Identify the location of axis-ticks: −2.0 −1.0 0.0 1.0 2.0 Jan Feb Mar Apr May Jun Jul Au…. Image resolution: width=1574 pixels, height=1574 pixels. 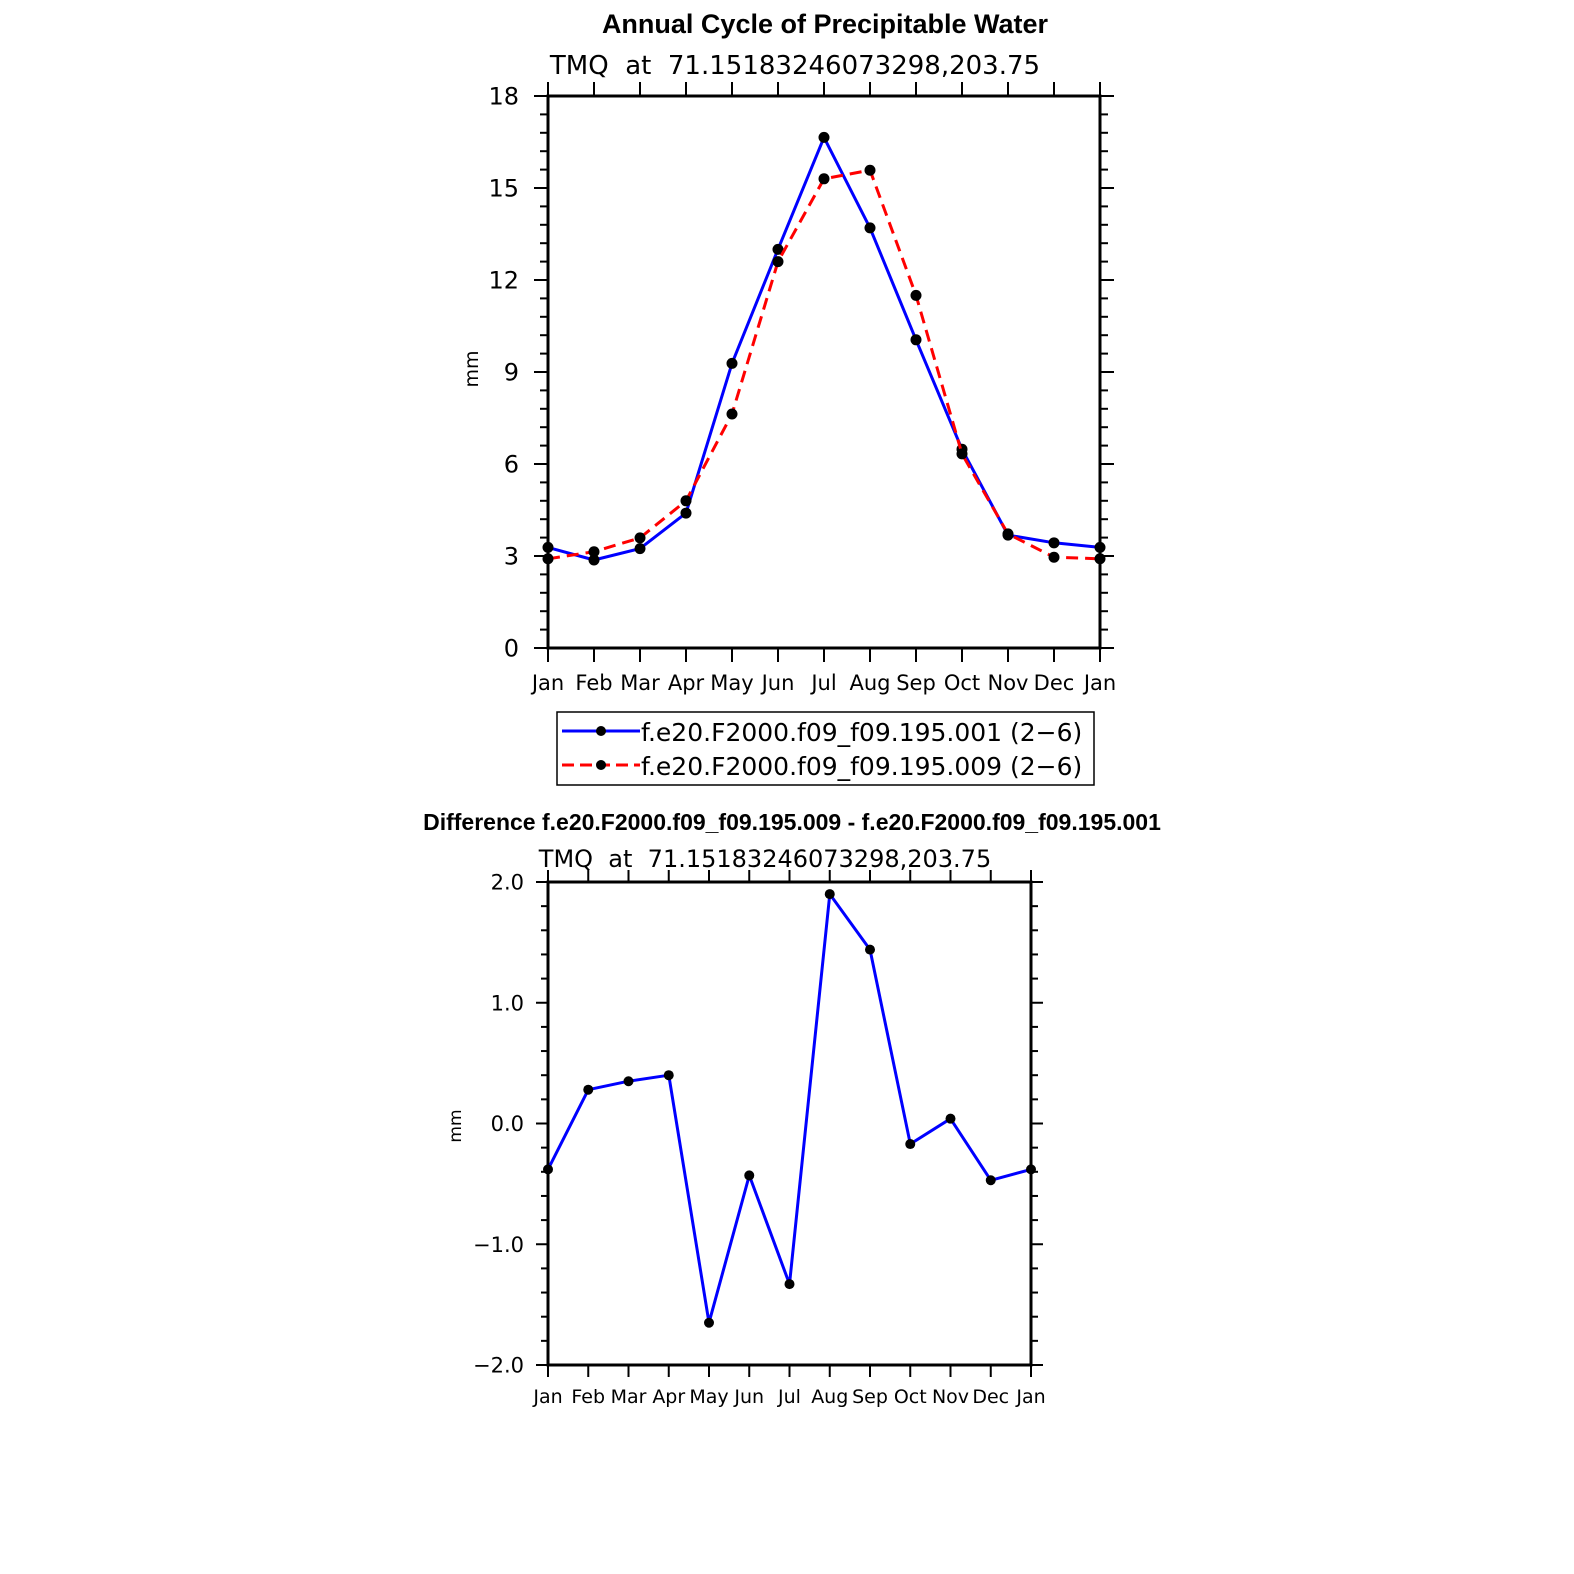
(759, 1139).